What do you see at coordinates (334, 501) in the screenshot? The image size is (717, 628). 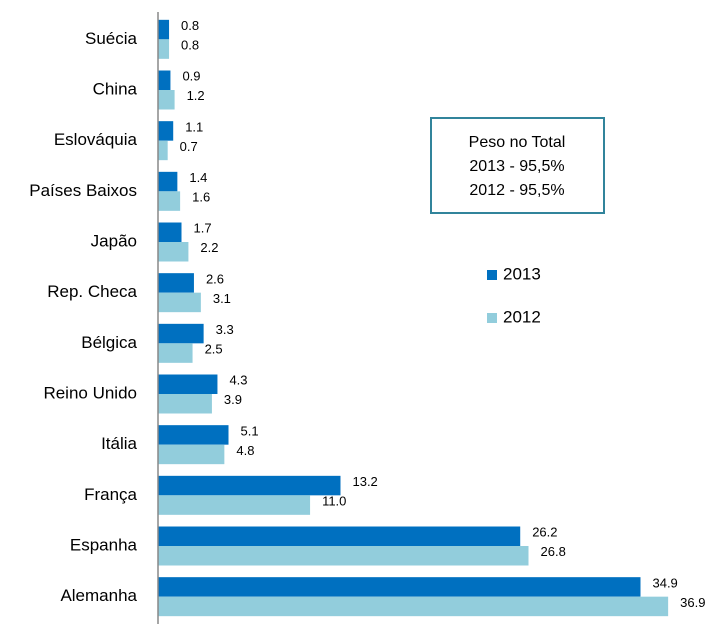 I see `value-label: 11.0` at bounding box center [334, 501].